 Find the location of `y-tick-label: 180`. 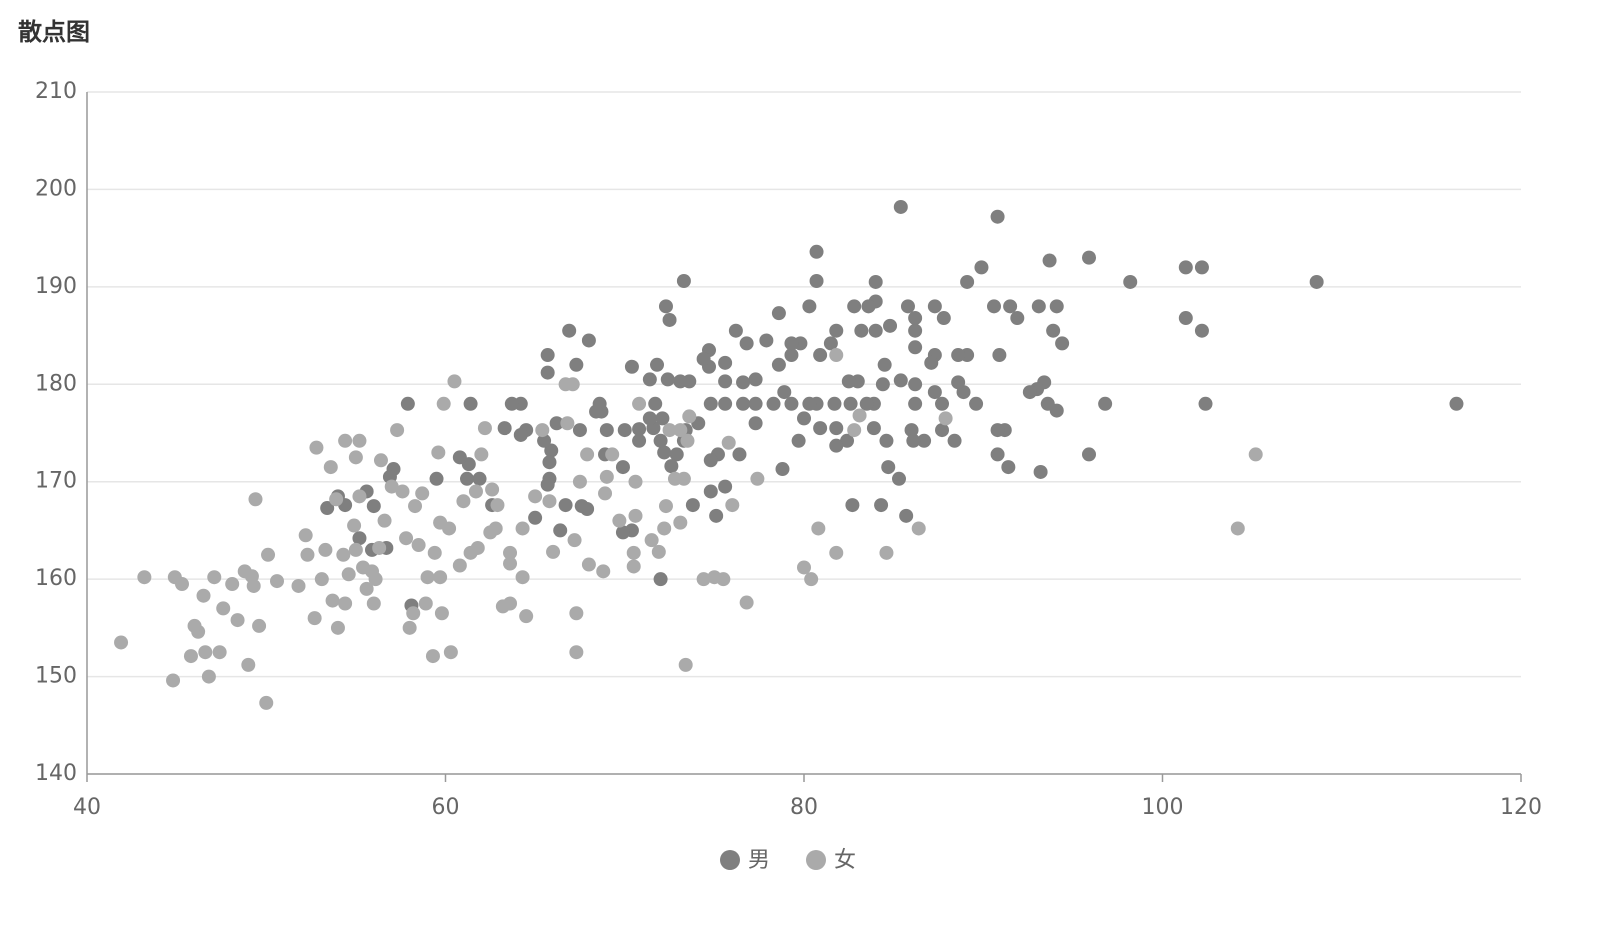

y-tick-label: 180 is located at coordinates (56, 383).